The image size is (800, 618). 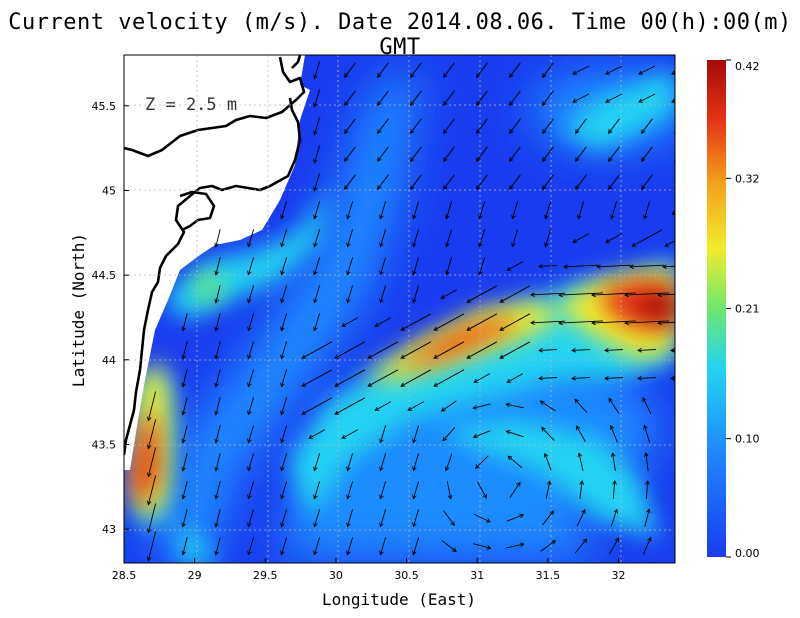 What do you see at coordinates (747, 178) in the screenshot?
I see `colorbar-tick-label: 0.32` at bounding box center [747, 178].